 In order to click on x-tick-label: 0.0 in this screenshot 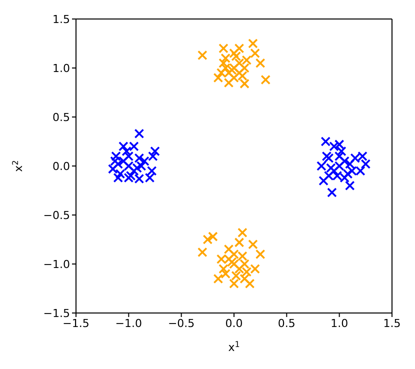, I will do `click(234, 323)`.